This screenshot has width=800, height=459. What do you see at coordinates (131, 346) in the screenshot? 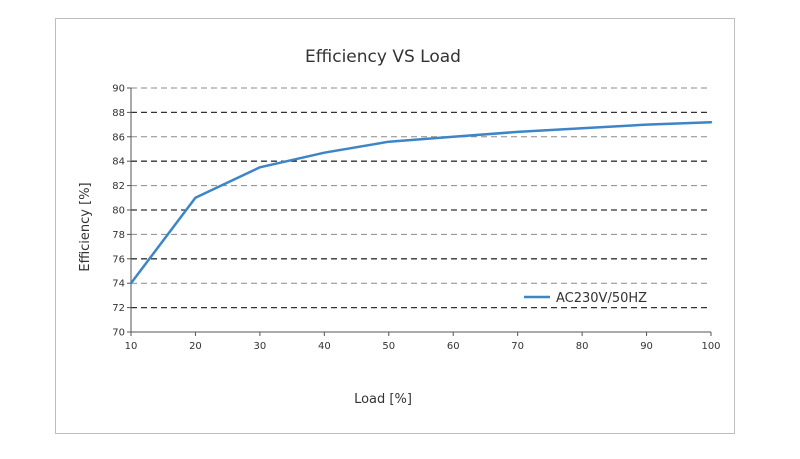
I see `x-tick-label: 10` at bounding box center [131, 346].